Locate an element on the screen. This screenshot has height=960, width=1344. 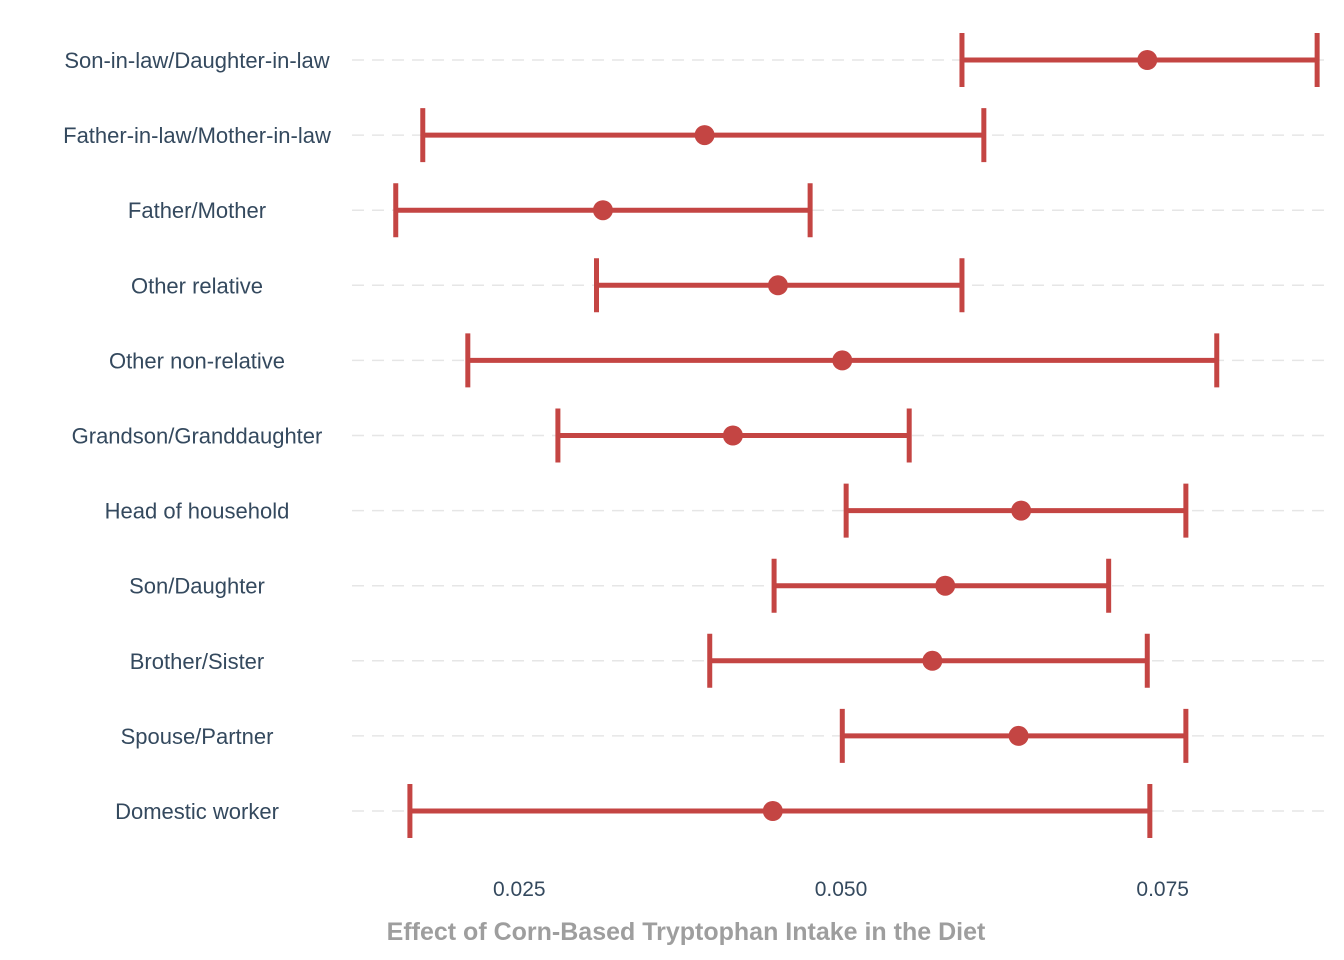
x-axis-ticks: 0.025 0.050 0.075 is located at coordinates (841, 889).